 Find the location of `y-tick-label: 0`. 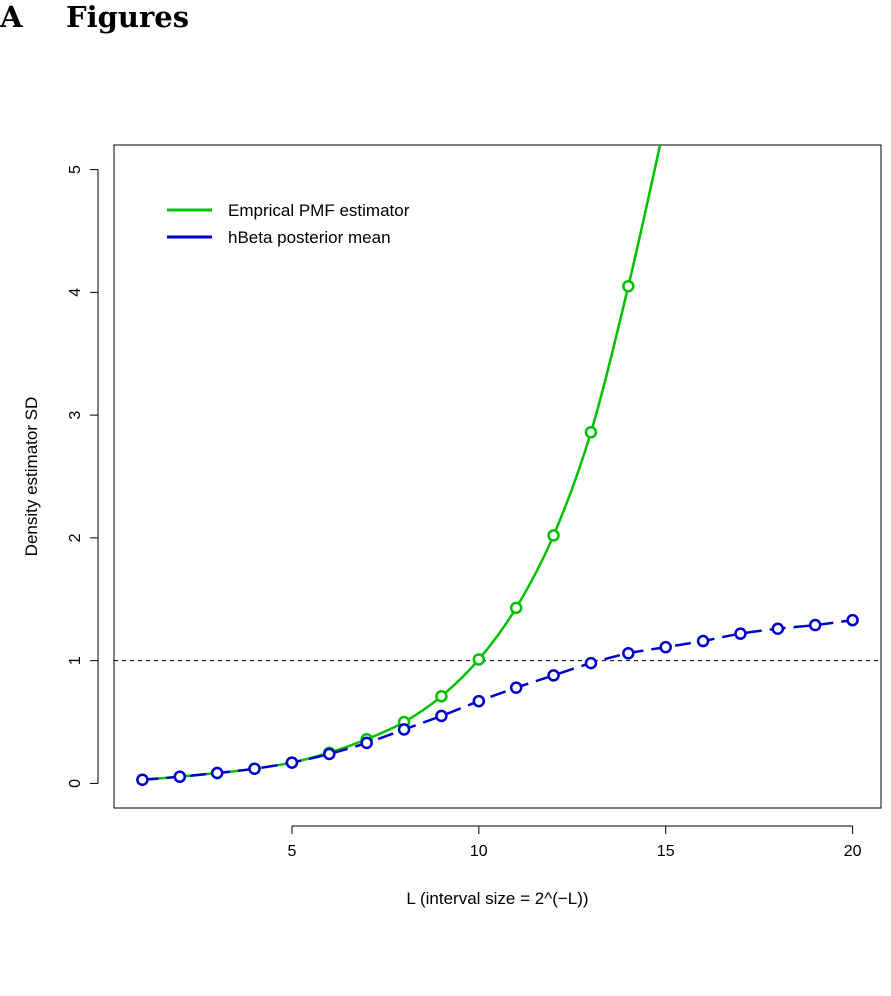

y-tick-label: 0 is located at coordinates (75, 783).